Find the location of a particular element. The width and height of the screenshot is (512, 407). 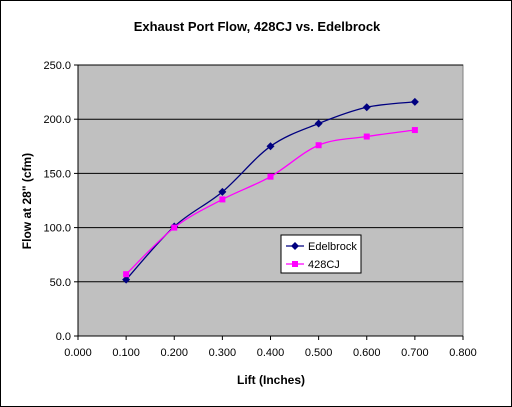

x-tick-label: 0.400 is located at coordinates (271, 353).